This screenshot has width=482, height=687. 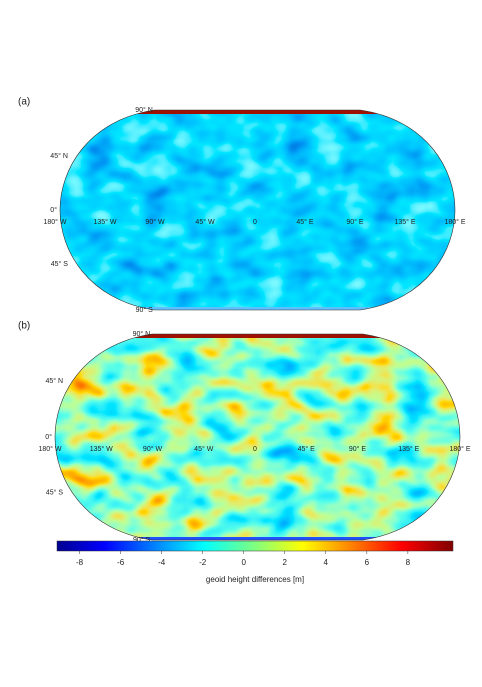 I want to click on colorbar-tick-label: -8, so click(x=80, y=562).